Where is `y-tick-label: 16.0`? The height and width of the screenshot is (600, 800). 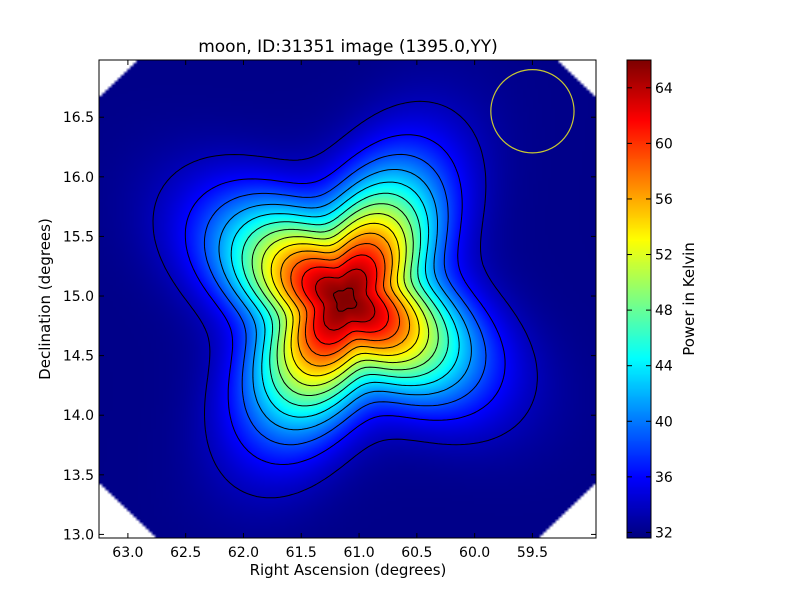 y-tick-label: 16.0 is located at coordinates (78, 178).